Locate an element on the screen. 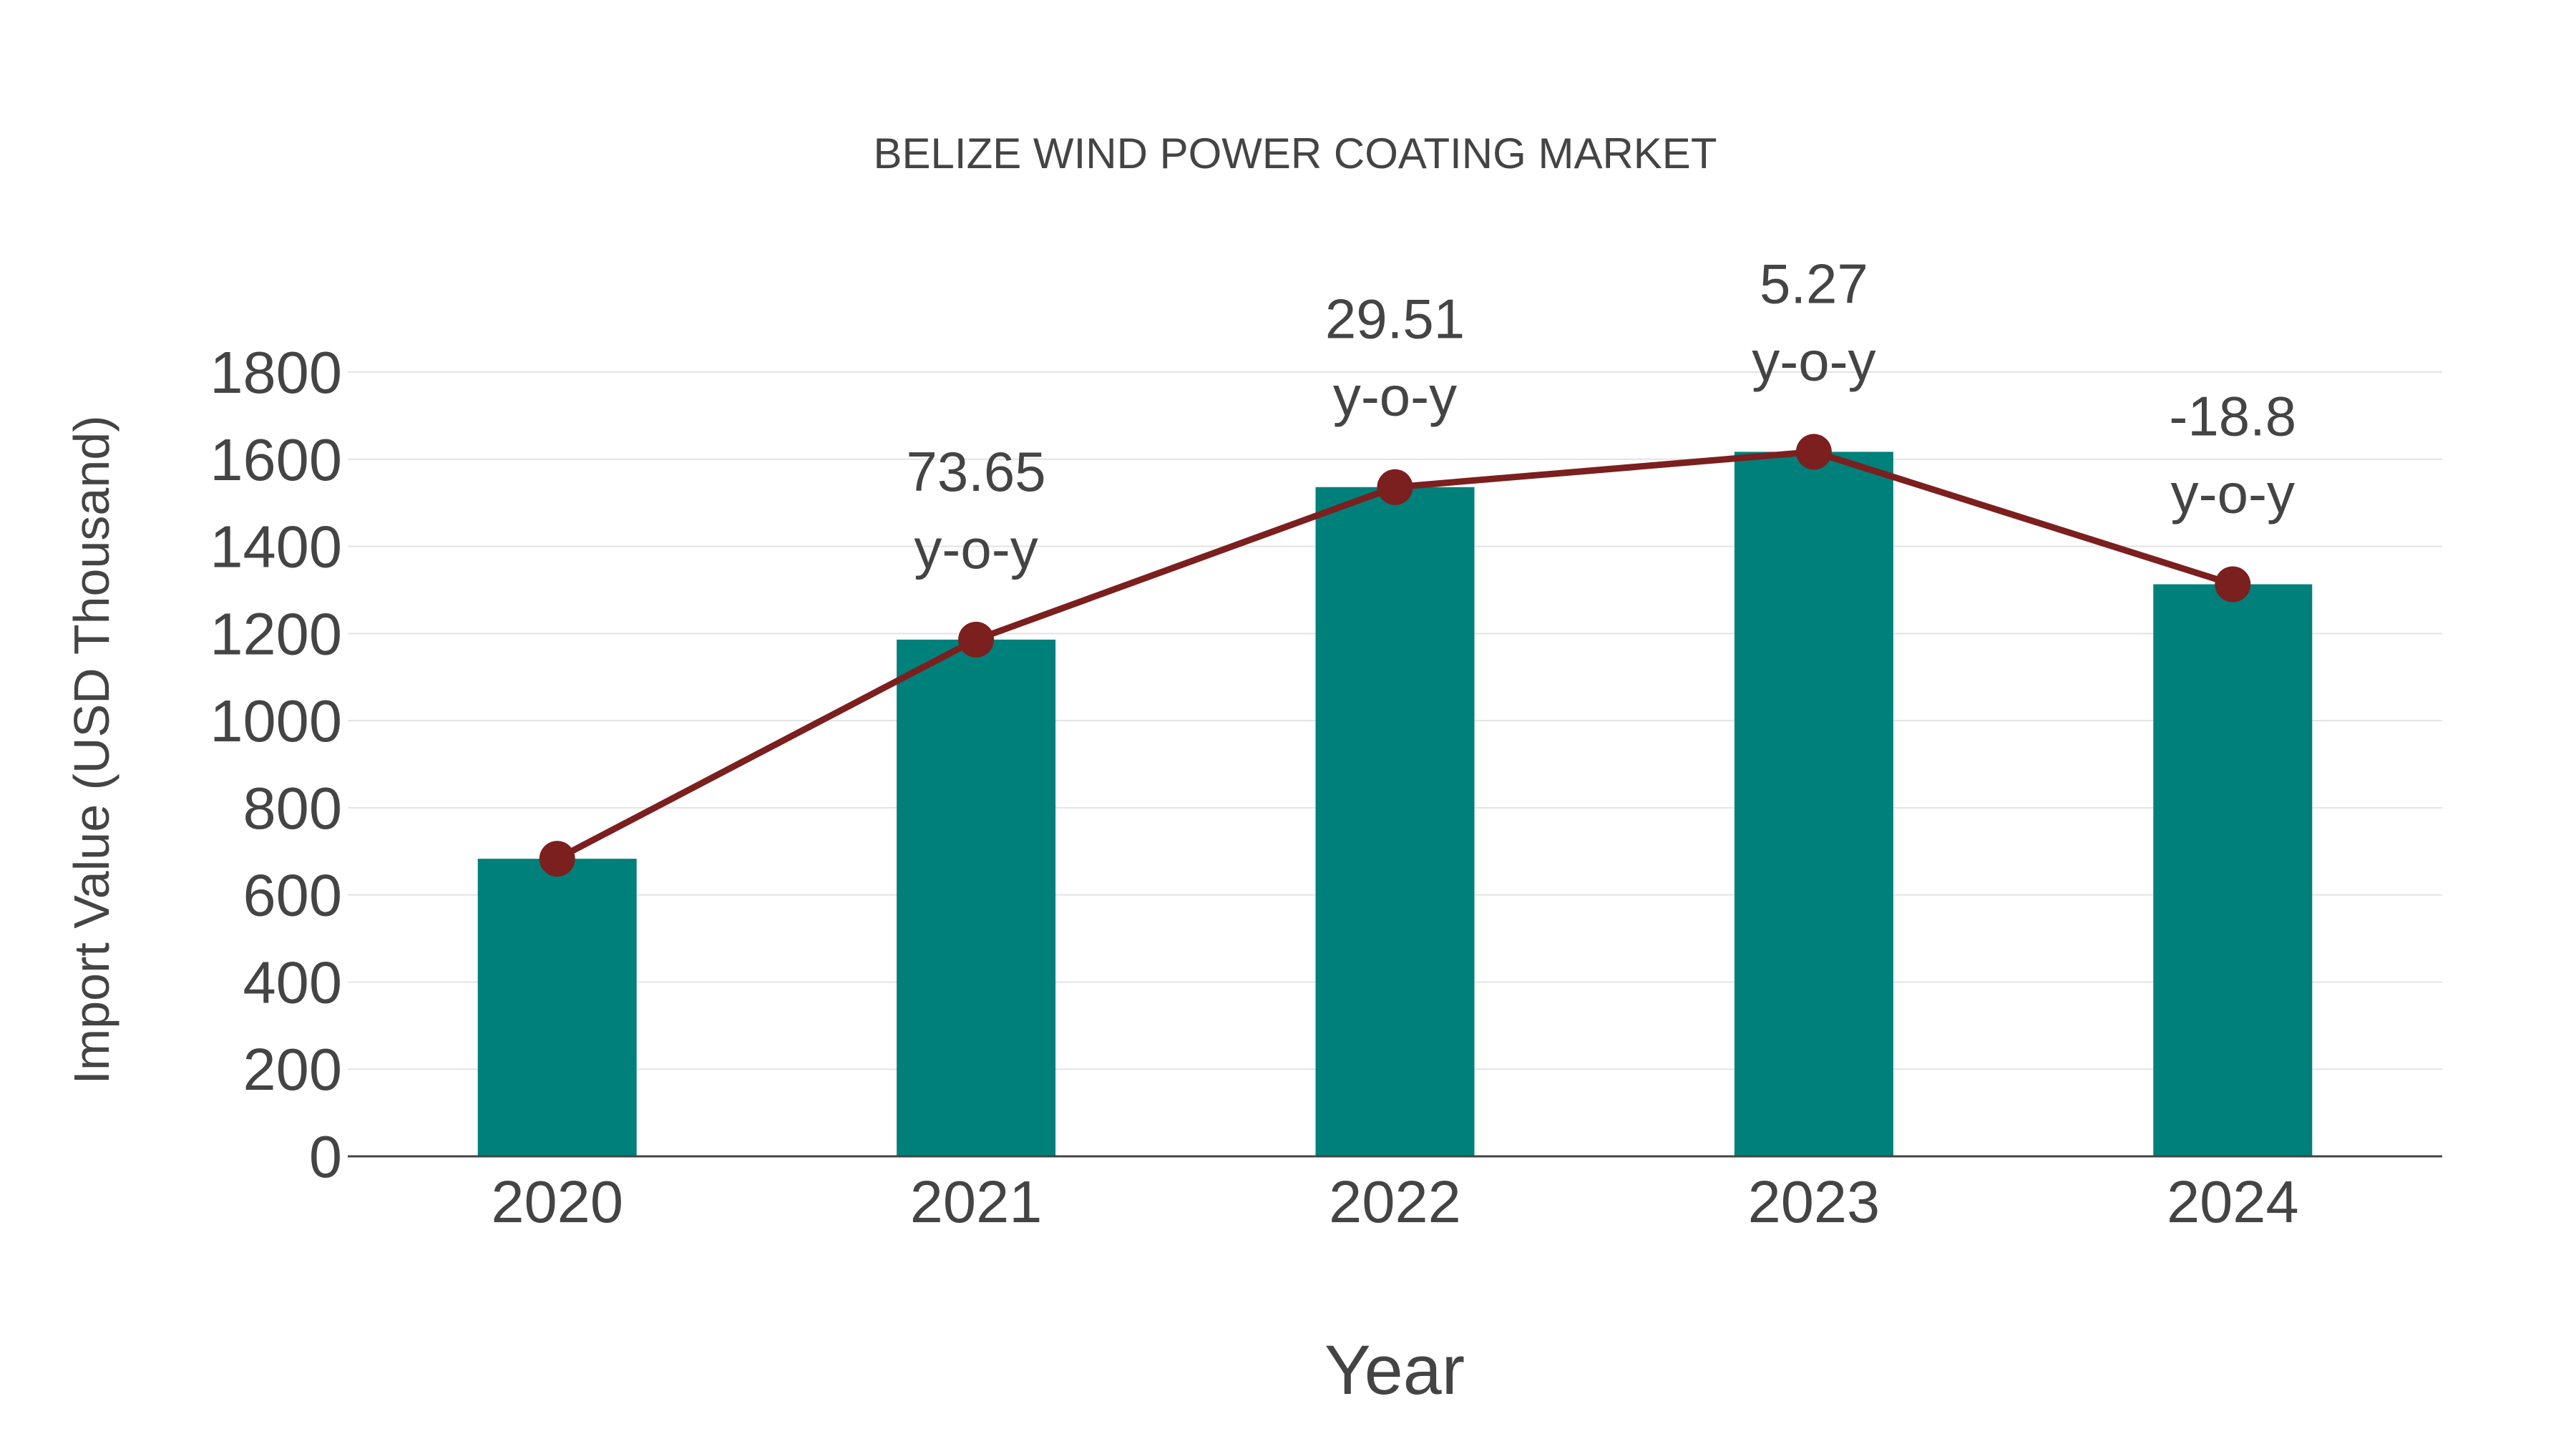  bar-2024 is located at coordinates (2233, 870).